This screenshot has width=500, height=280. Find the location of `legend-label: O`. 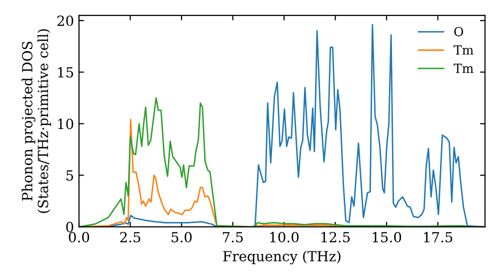

legend-label: O is located at coordinates (459, 31).